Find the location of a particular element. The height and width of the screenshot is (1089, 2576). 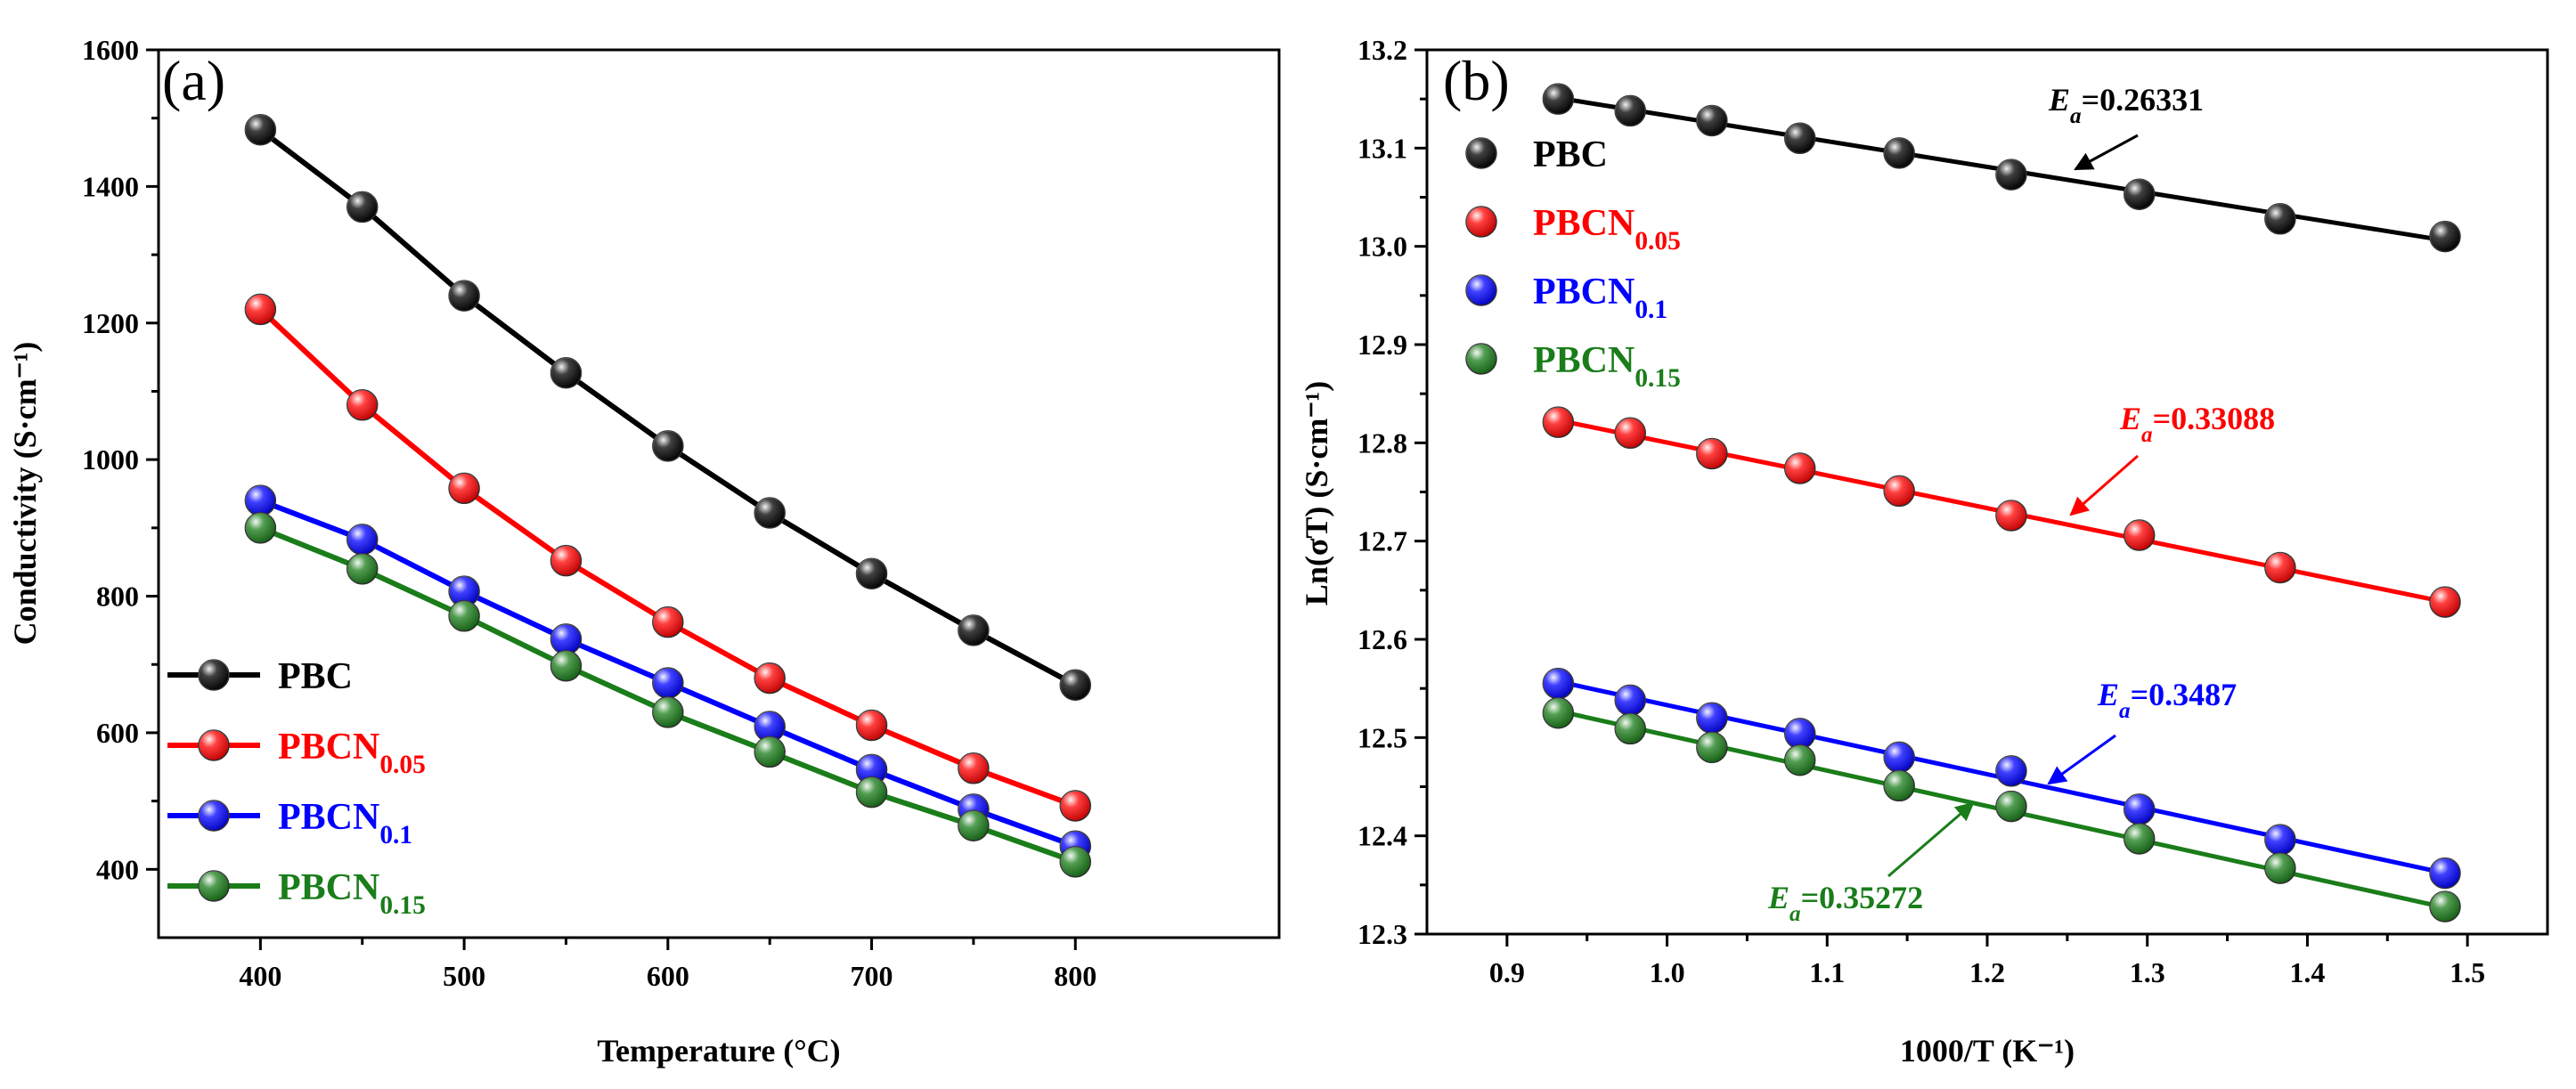

legend-label-pbc-base: PBC is located at coordinates (315, 676).